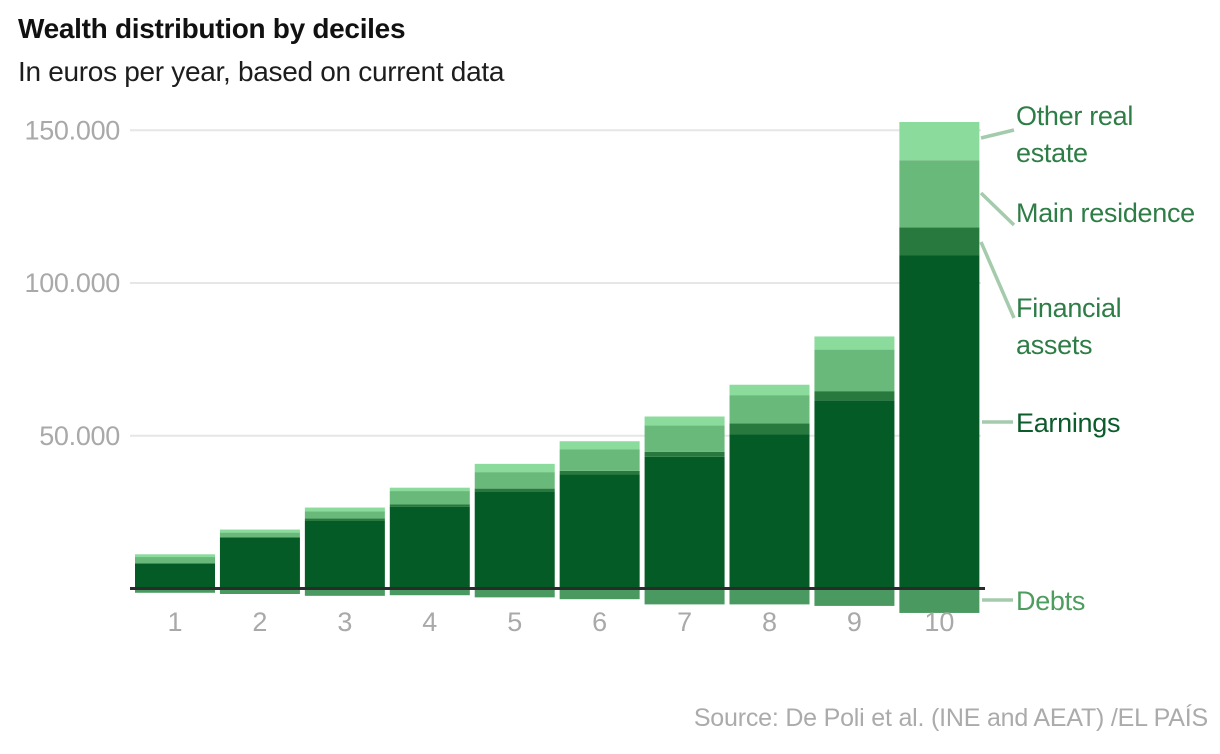  What do you see at coordinates (854, 622) in the screenshot?
I see `x-tick-label-9: 9` at bounding box center [854, 622].